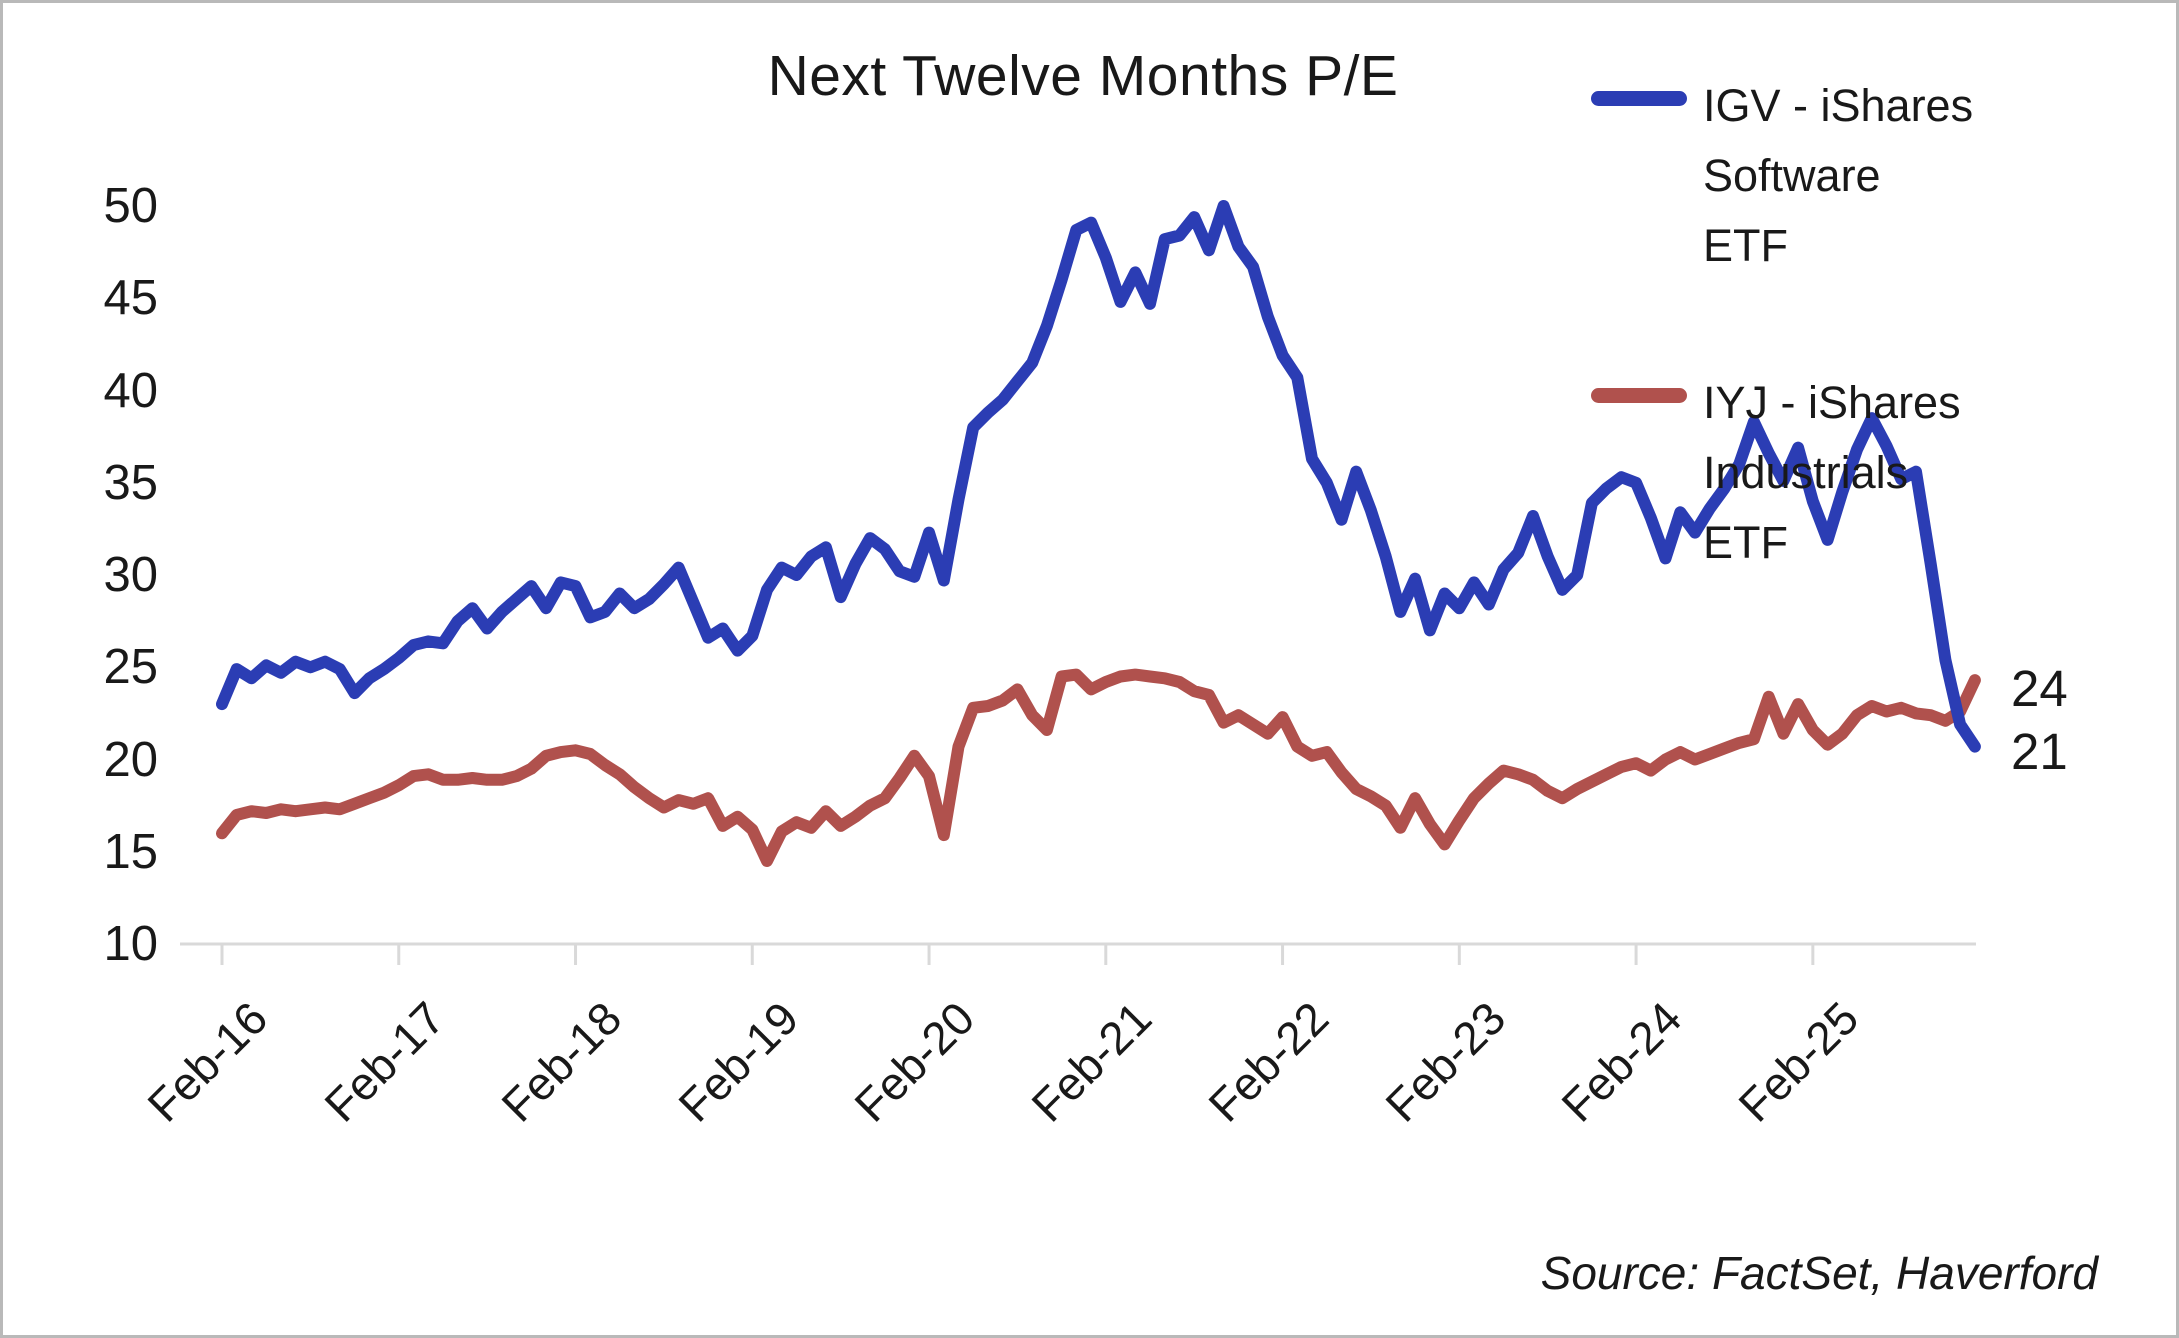  I want to click on legend-entry-iyj: IYJ - iShares Industrials ETF, so click(1871, 472).